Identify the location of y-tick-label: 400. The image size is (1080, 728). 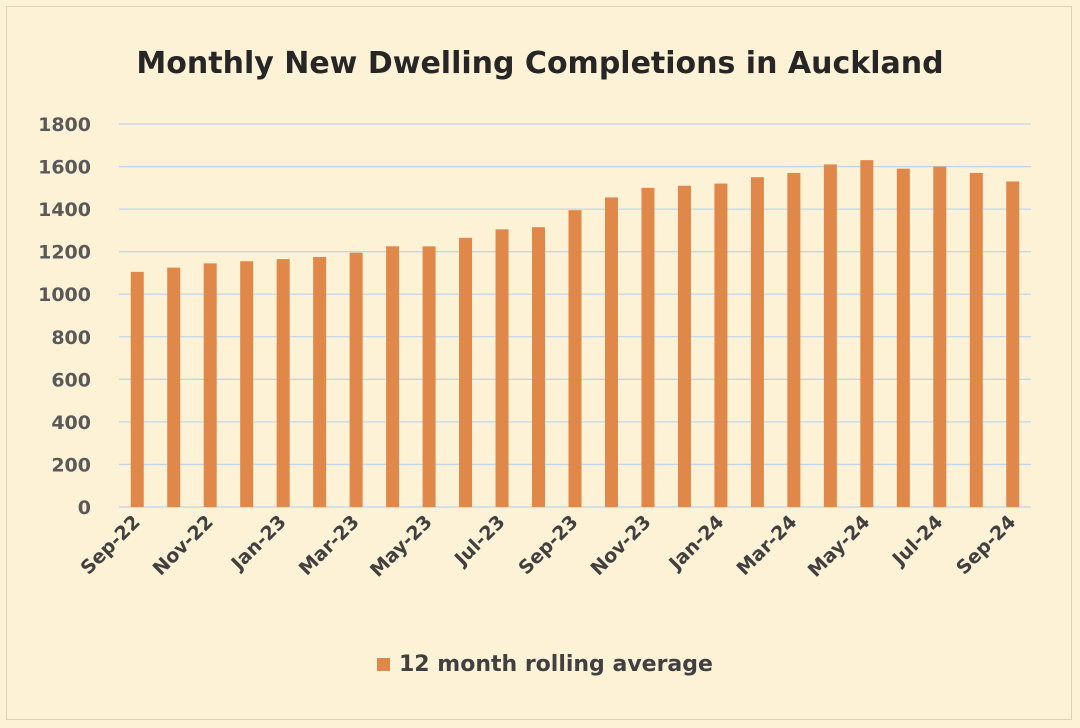
(71, 423).